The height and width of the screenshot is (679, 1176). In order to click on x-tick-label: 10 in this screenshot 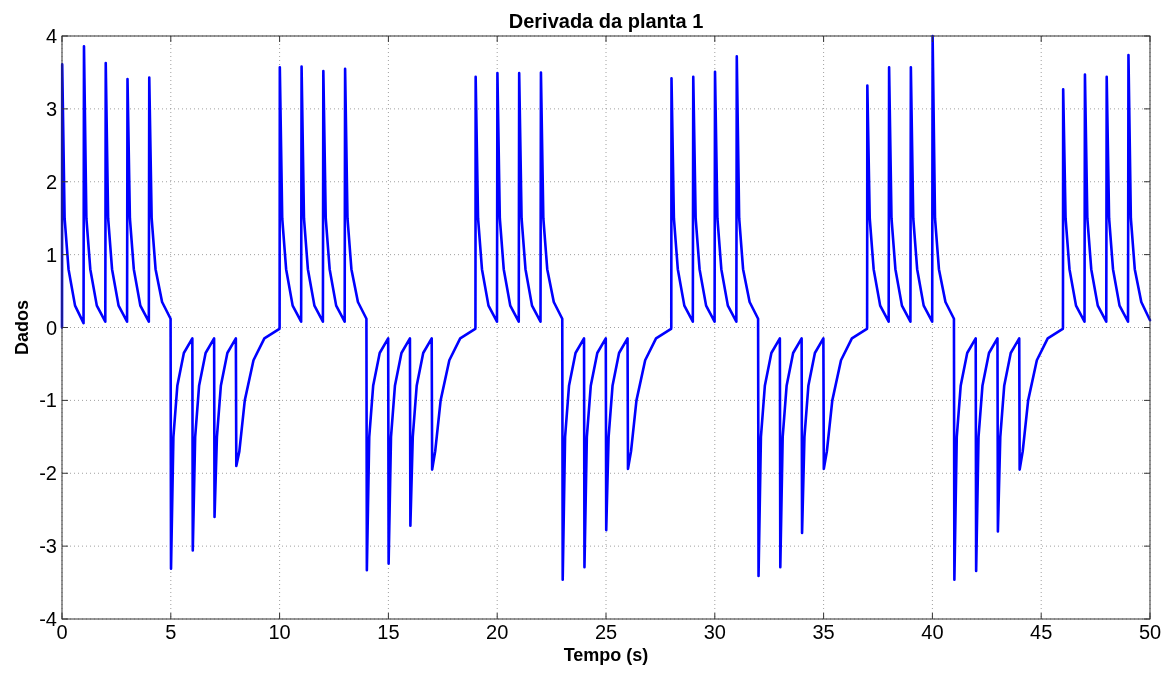, I will do `click(279, 632)`.